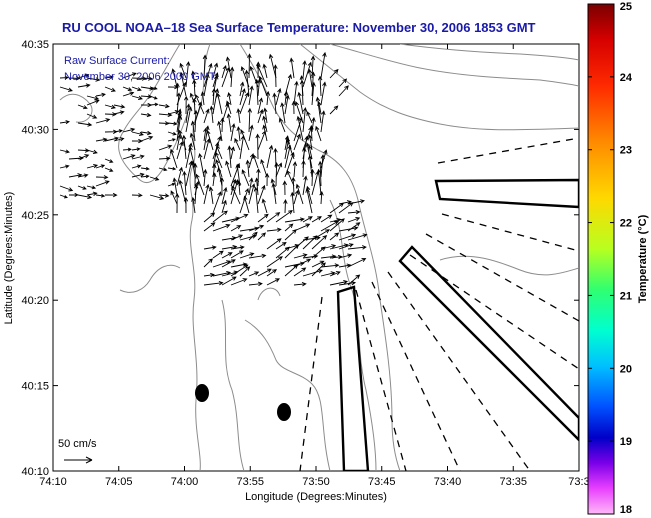 This screenshot has width=651, height=518. I want to click on y-tick-label: 40:10, so click(35, 472).